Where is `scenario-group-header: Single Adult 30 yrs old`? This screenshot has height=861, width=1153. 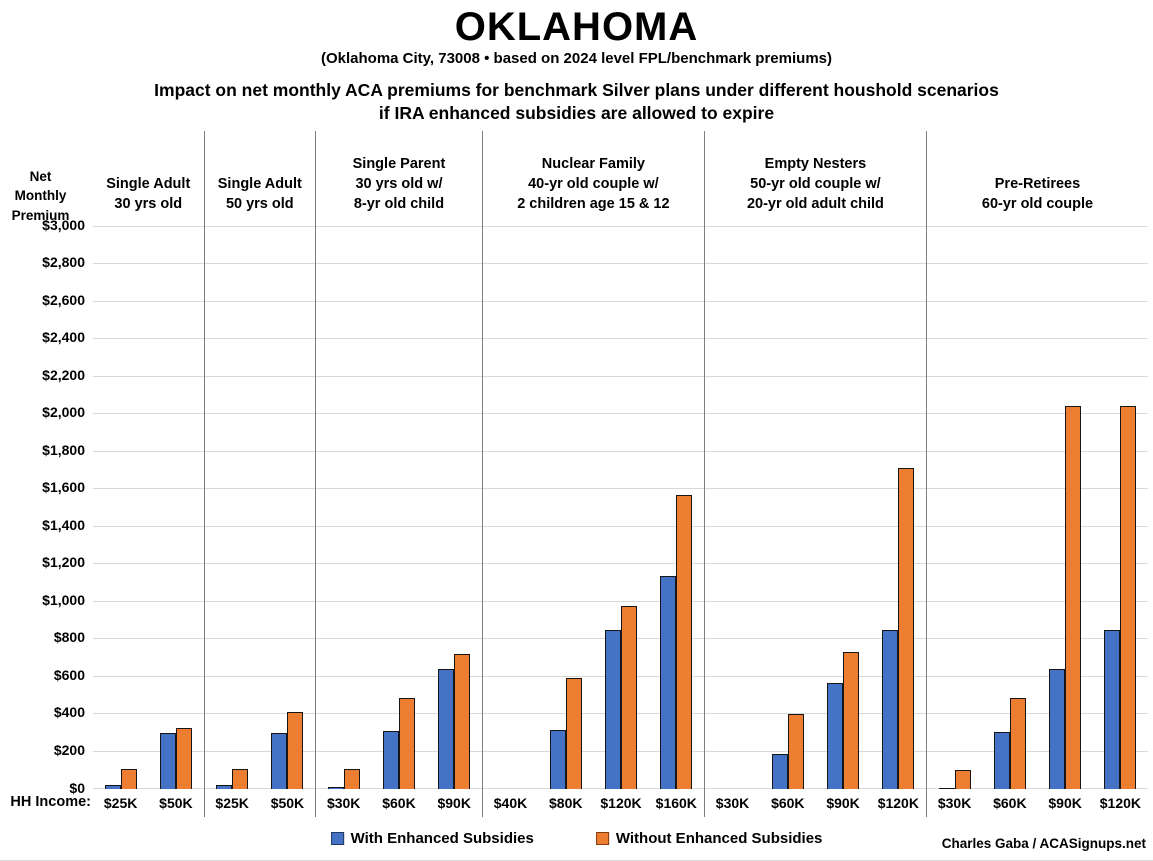
scenario-group-header: Single Adult 30 yrs old is located at coordinates (148, 178).